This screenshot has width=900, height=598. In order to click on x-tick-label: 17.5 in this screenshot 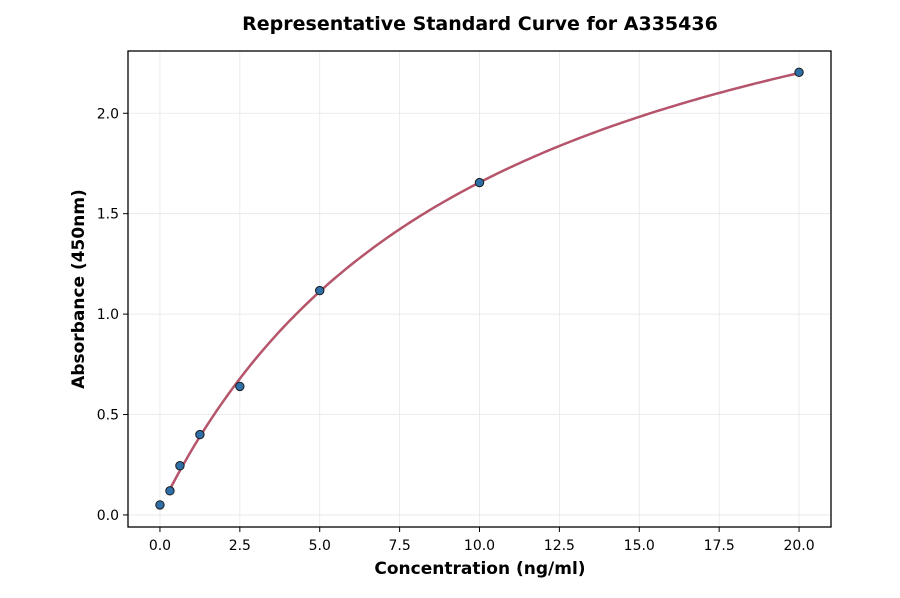, I will do `click(719, 546)`.